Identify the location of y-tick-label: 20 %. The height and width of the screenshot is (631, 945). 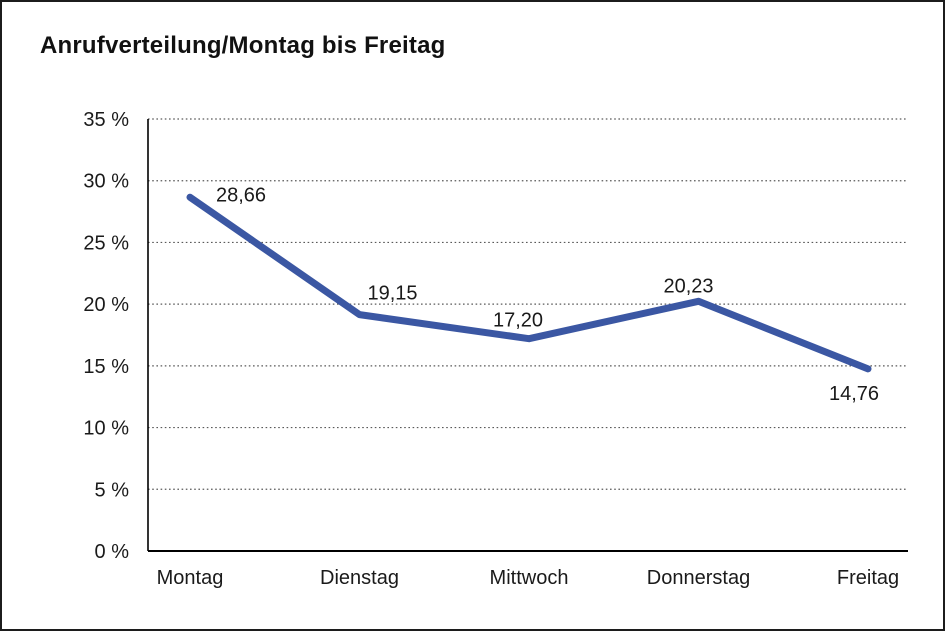
(106, 305).